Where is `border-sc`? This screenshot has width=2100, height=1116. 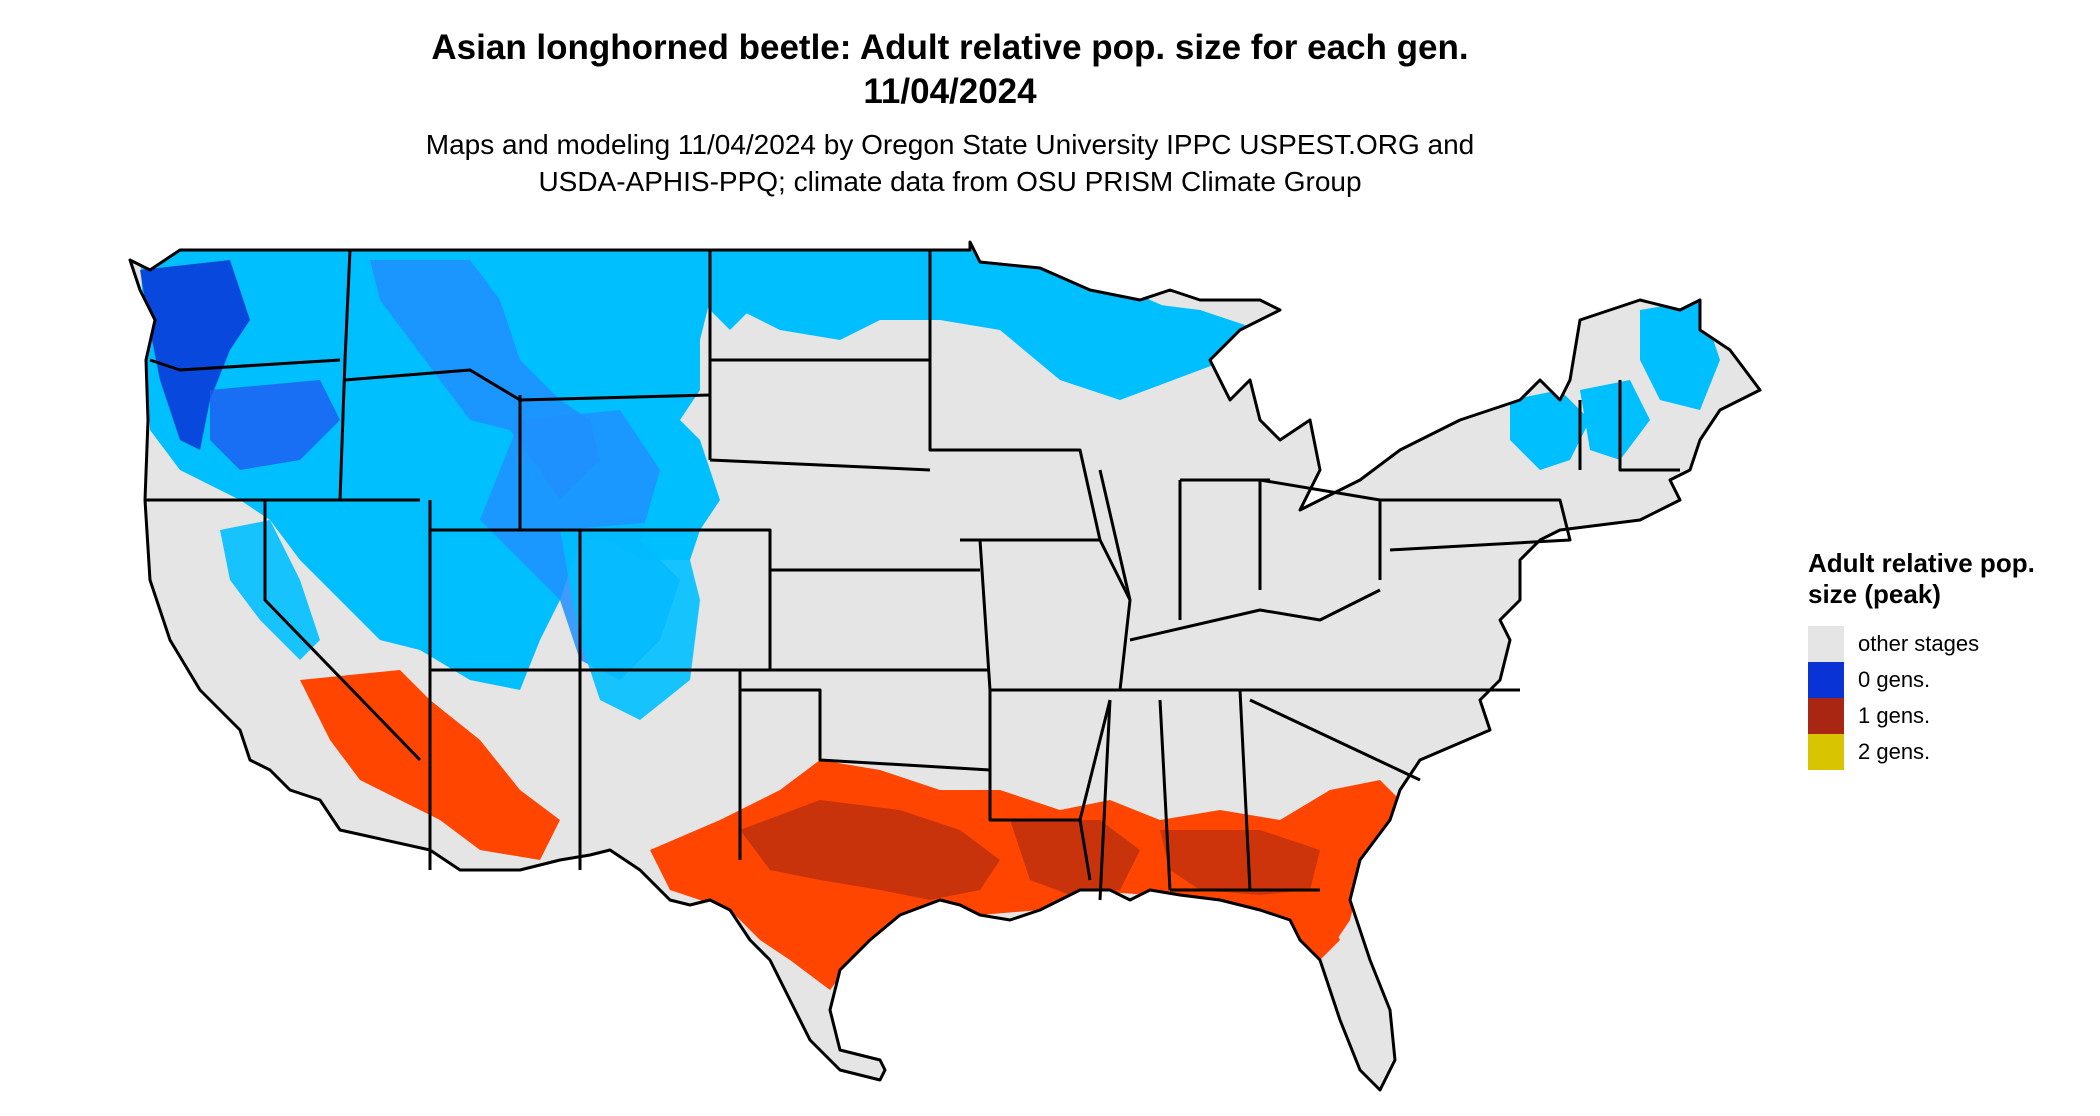 border-sc is located at coordinates (1335, 740).